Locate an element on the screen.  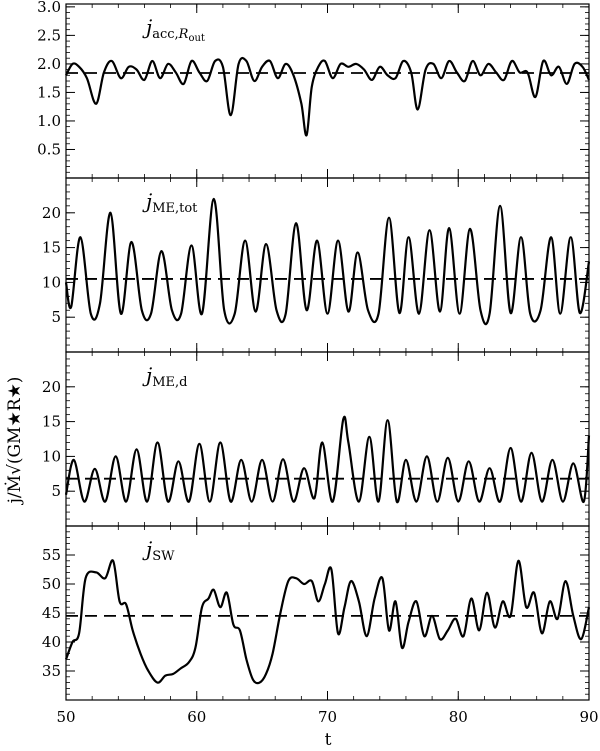
y-tick-label: 55 is located at coordinates (51, 555).